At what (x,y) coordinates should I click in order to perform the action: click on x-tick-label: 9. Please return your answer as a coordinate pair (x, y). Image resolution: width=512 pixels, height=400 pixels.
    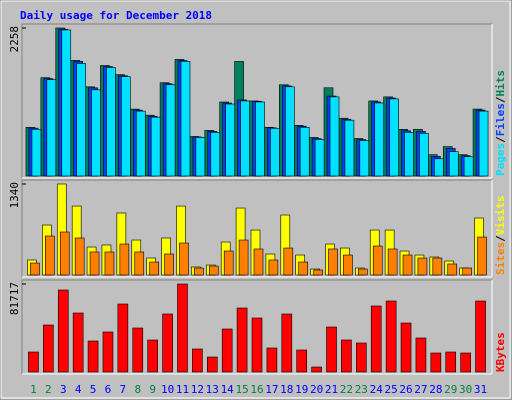
    Looking at the image, I should click on (152, 389).